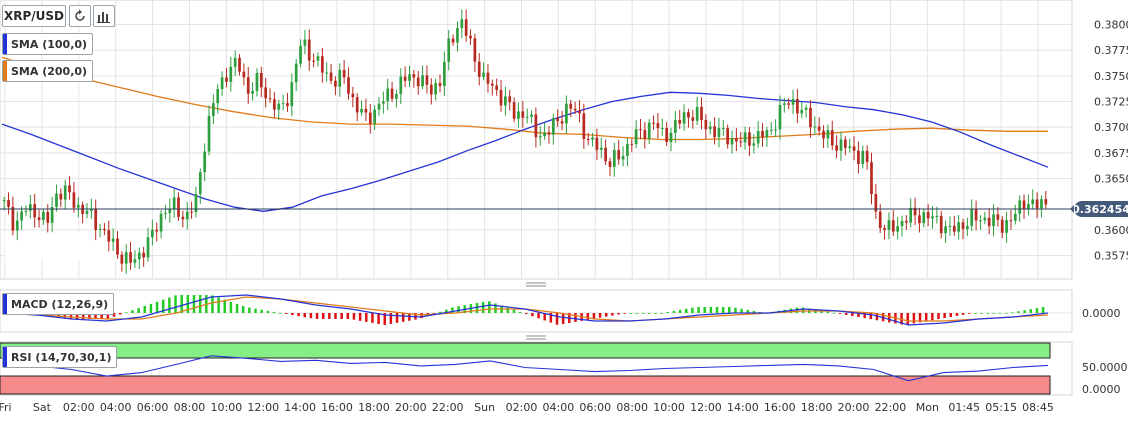 The image size is (1128, 422). What do you see at coordinates (1099, 209) in the screenshot?
I see `last-price-badge: 0.362454` at bounding box center [1099, 209].